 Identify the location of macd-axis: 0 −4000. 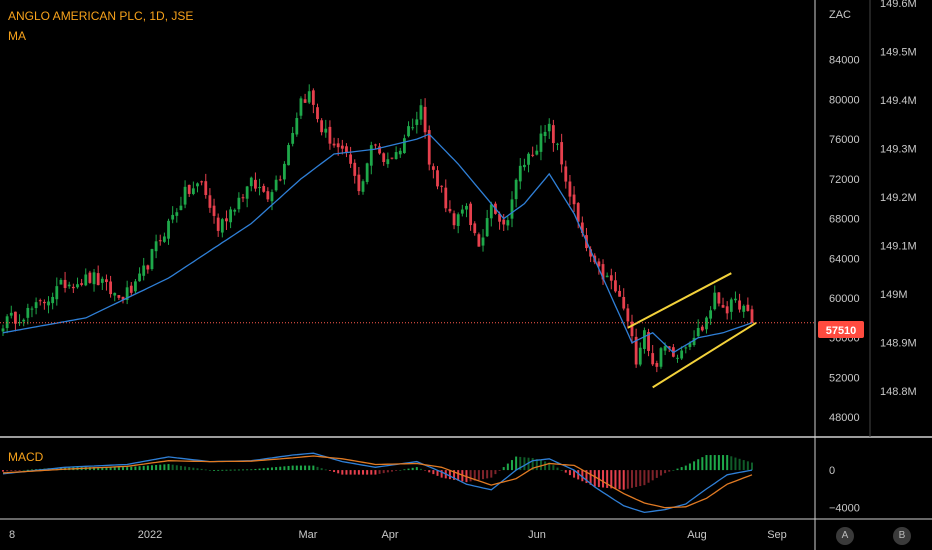
(844, 490).